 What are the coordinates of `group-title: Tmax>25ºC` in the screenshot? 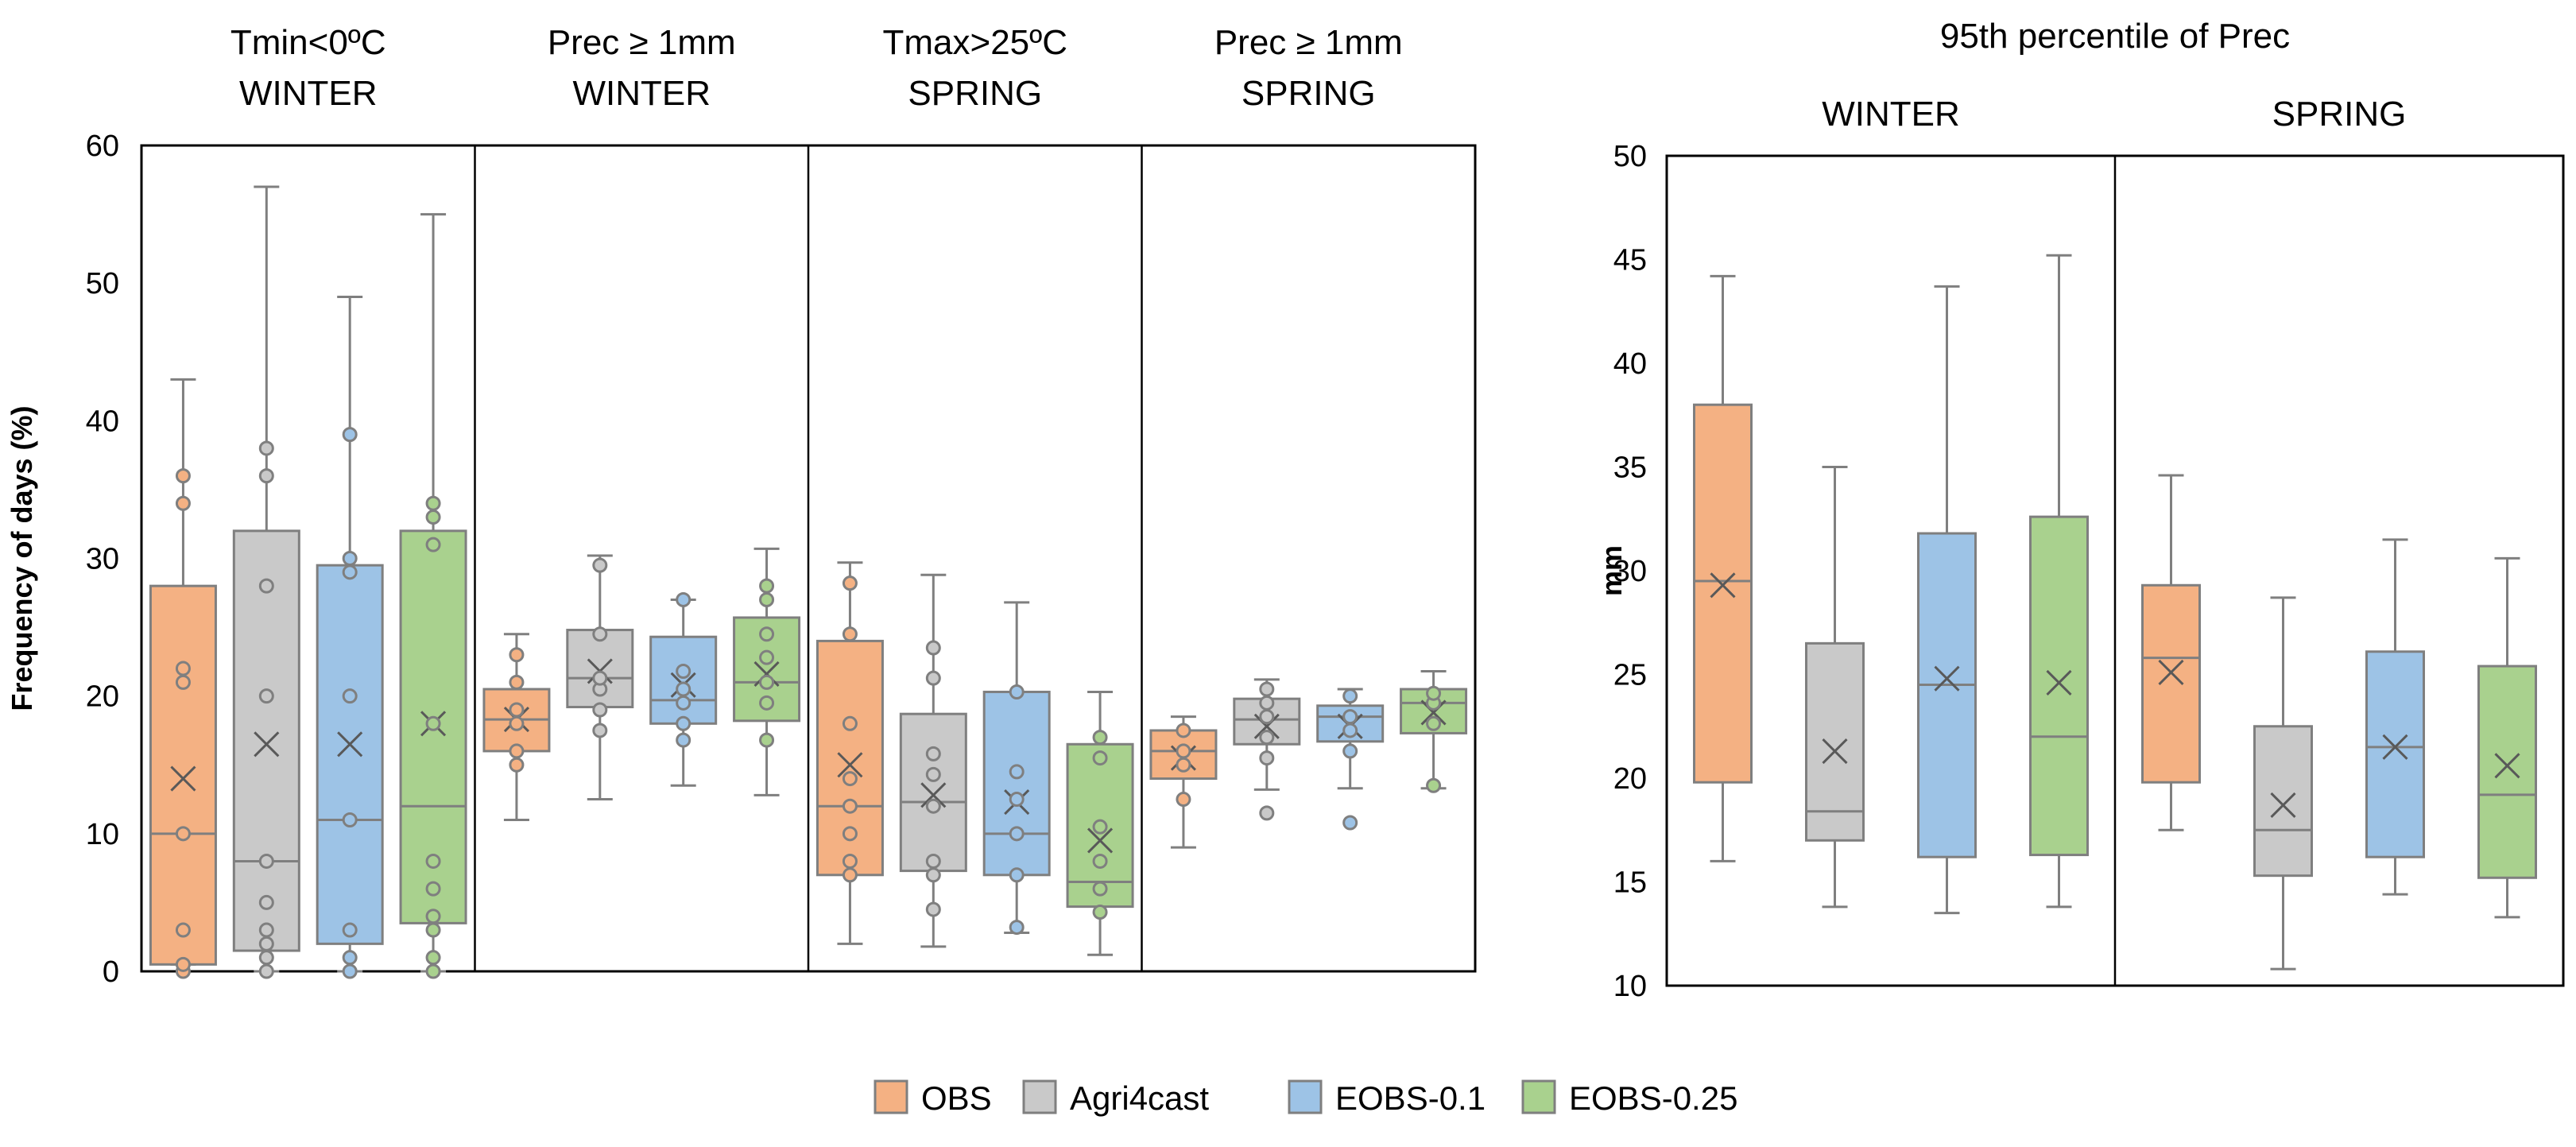 It's located at (975, 42).